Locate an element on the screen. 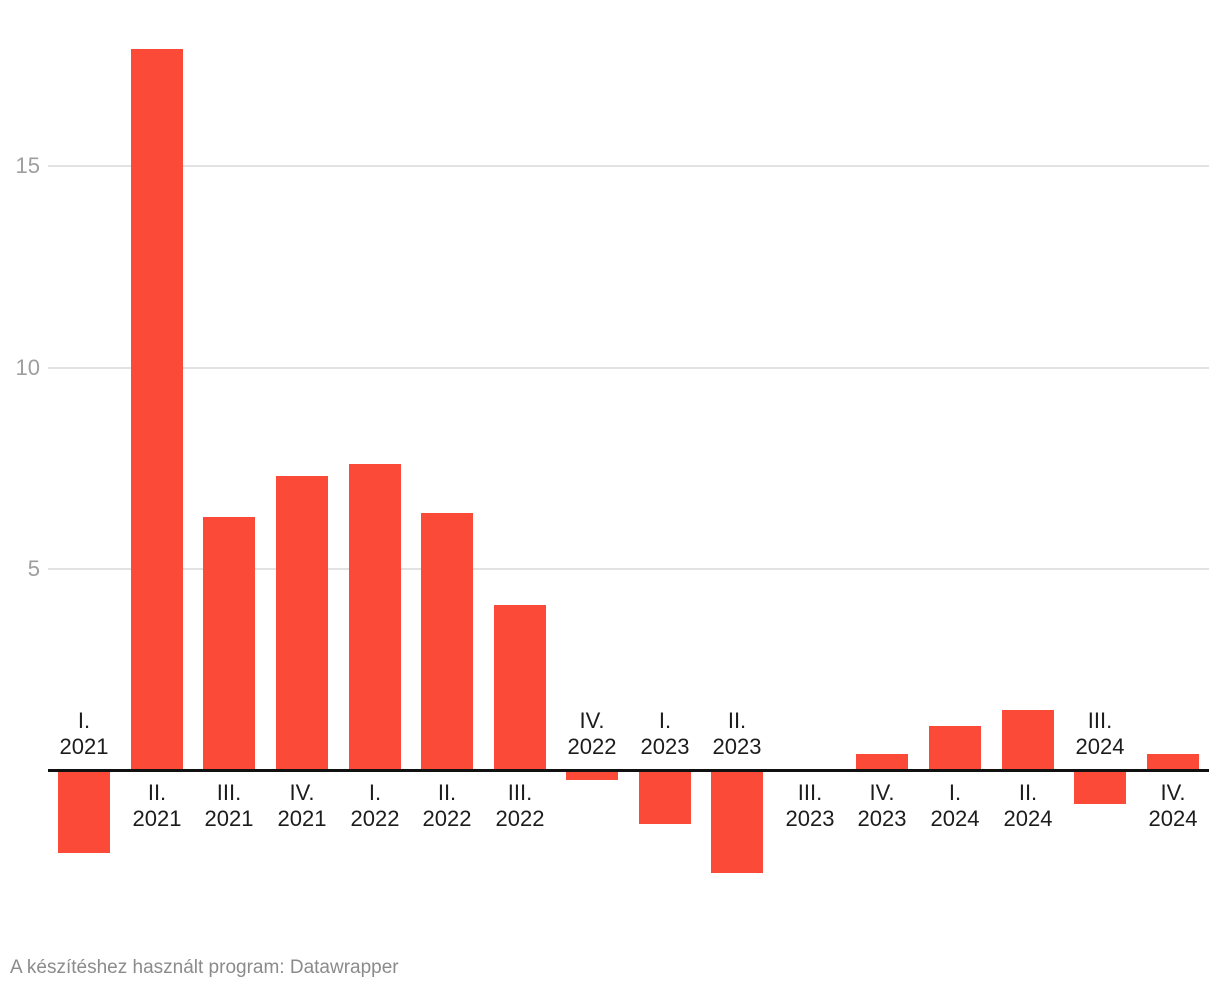 The width and height of the screenshot is (1220, 994). y-tick-label: 10 is located at coordinates (27, 367).